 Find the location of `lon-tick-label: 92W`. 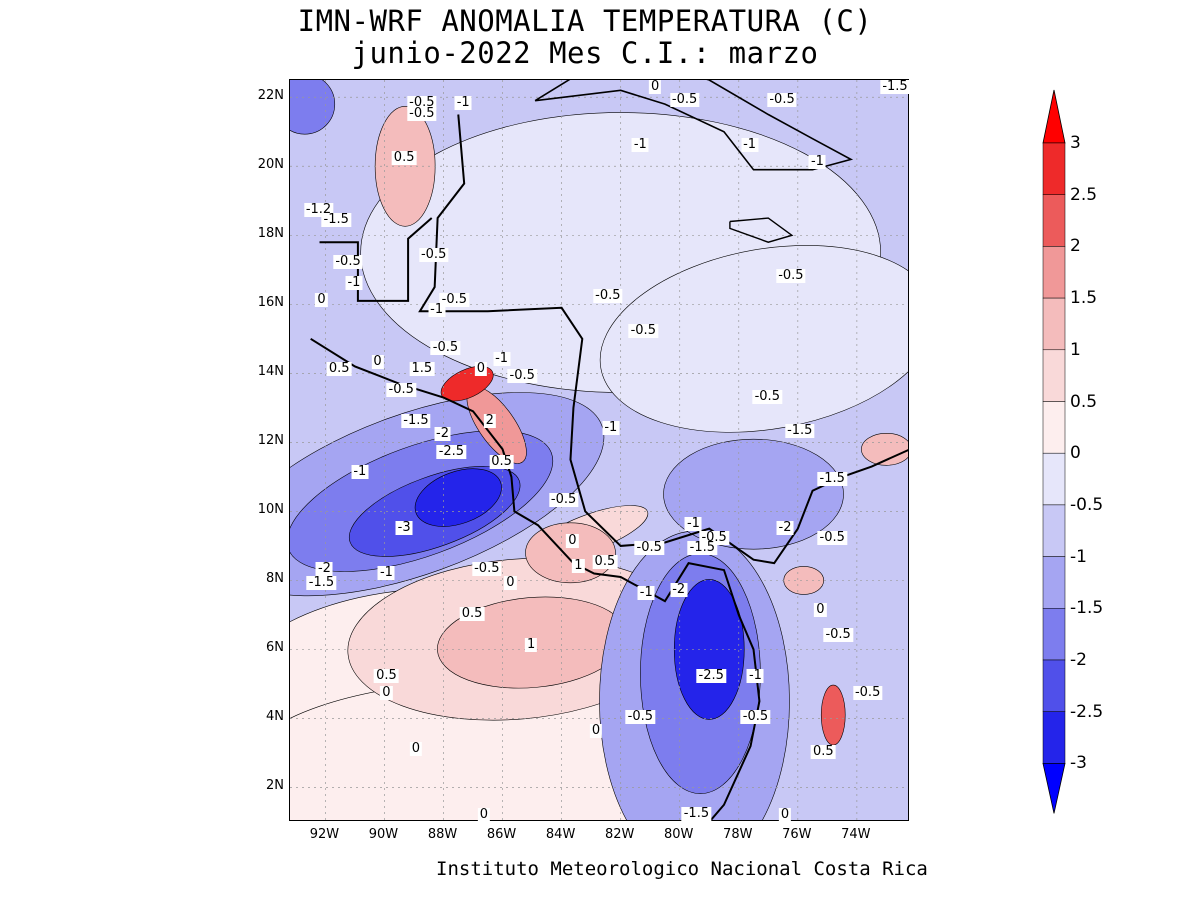

lon-tick-label: 92W is located at coordinates (324, 834).